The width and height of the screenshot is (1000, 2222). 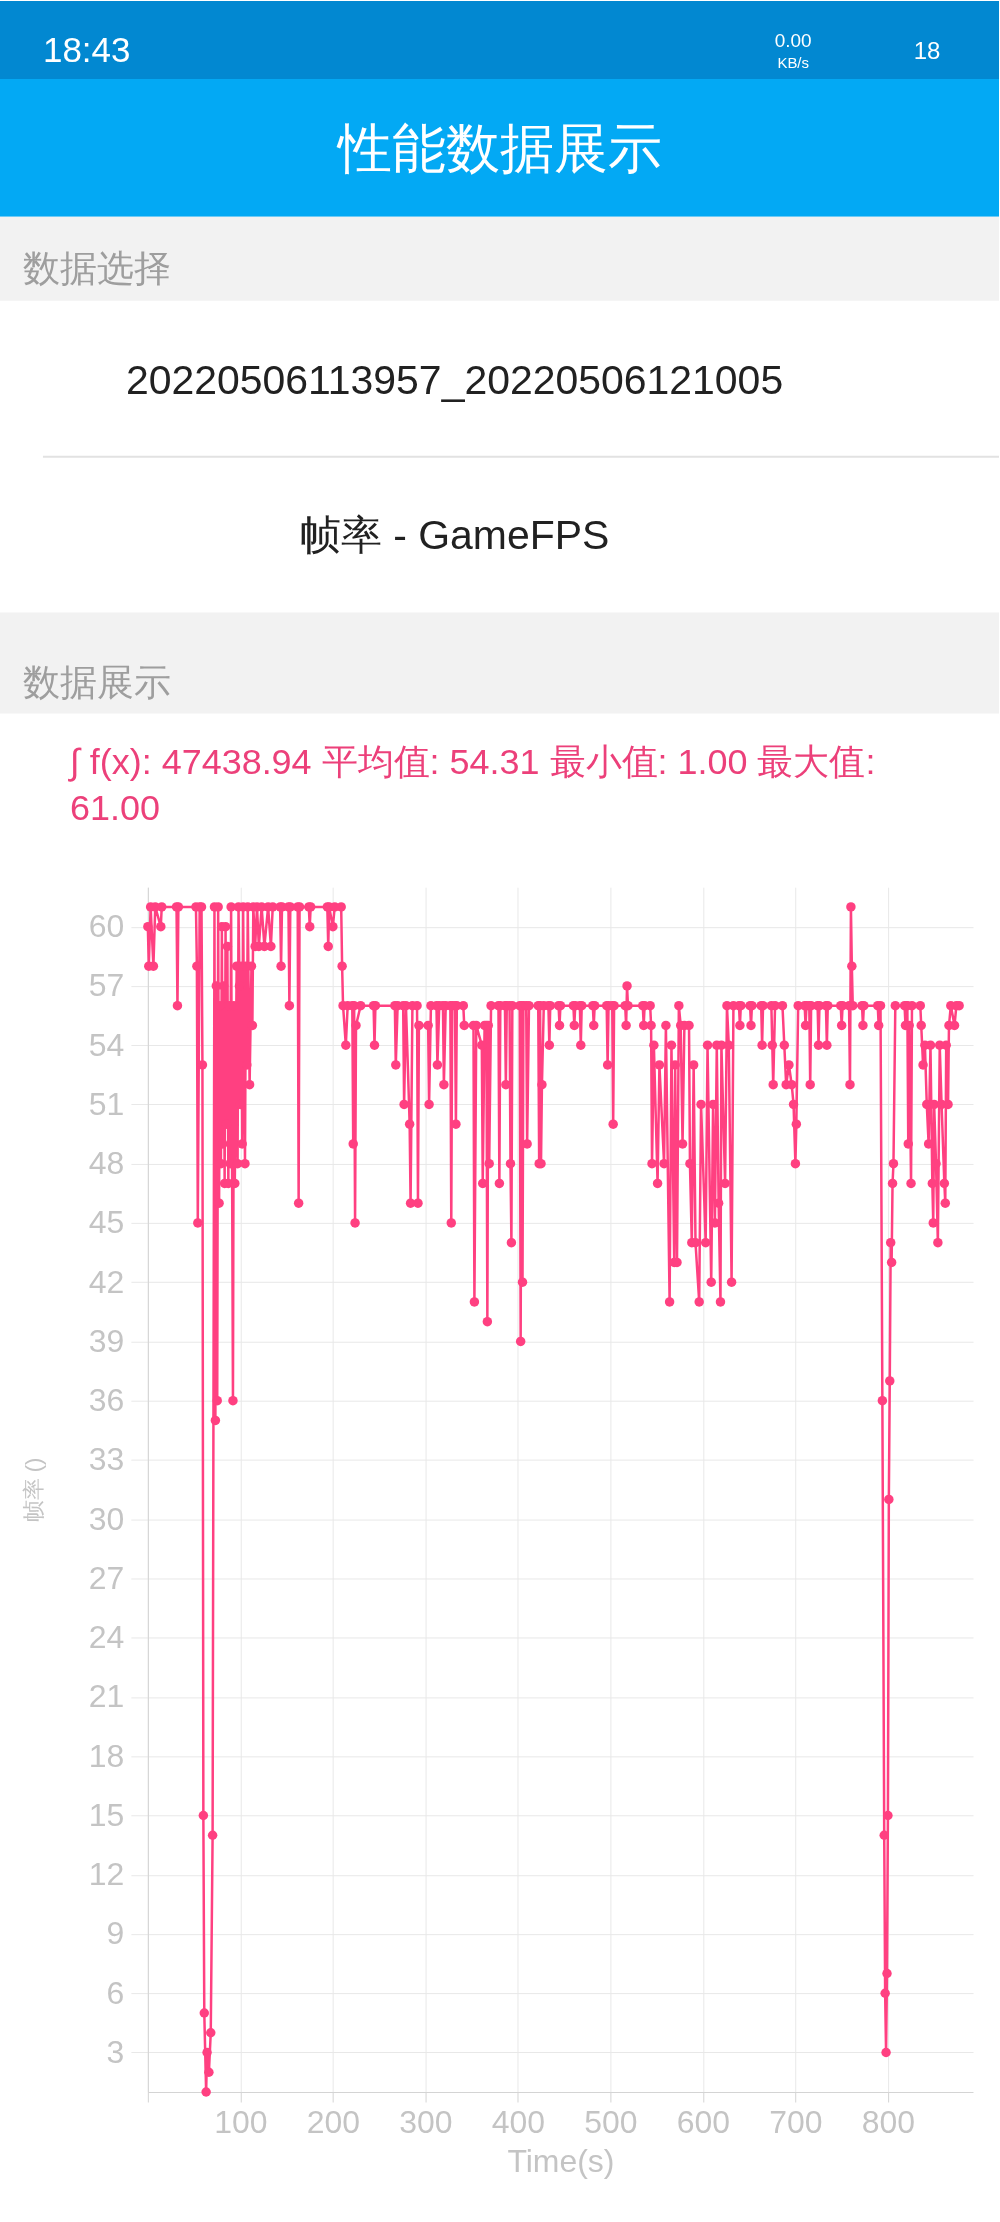 What do you see at coordinates (115, 2051) in the screenshot?
I see `y-tick-label: 3` at bounding box center [115, 2051].